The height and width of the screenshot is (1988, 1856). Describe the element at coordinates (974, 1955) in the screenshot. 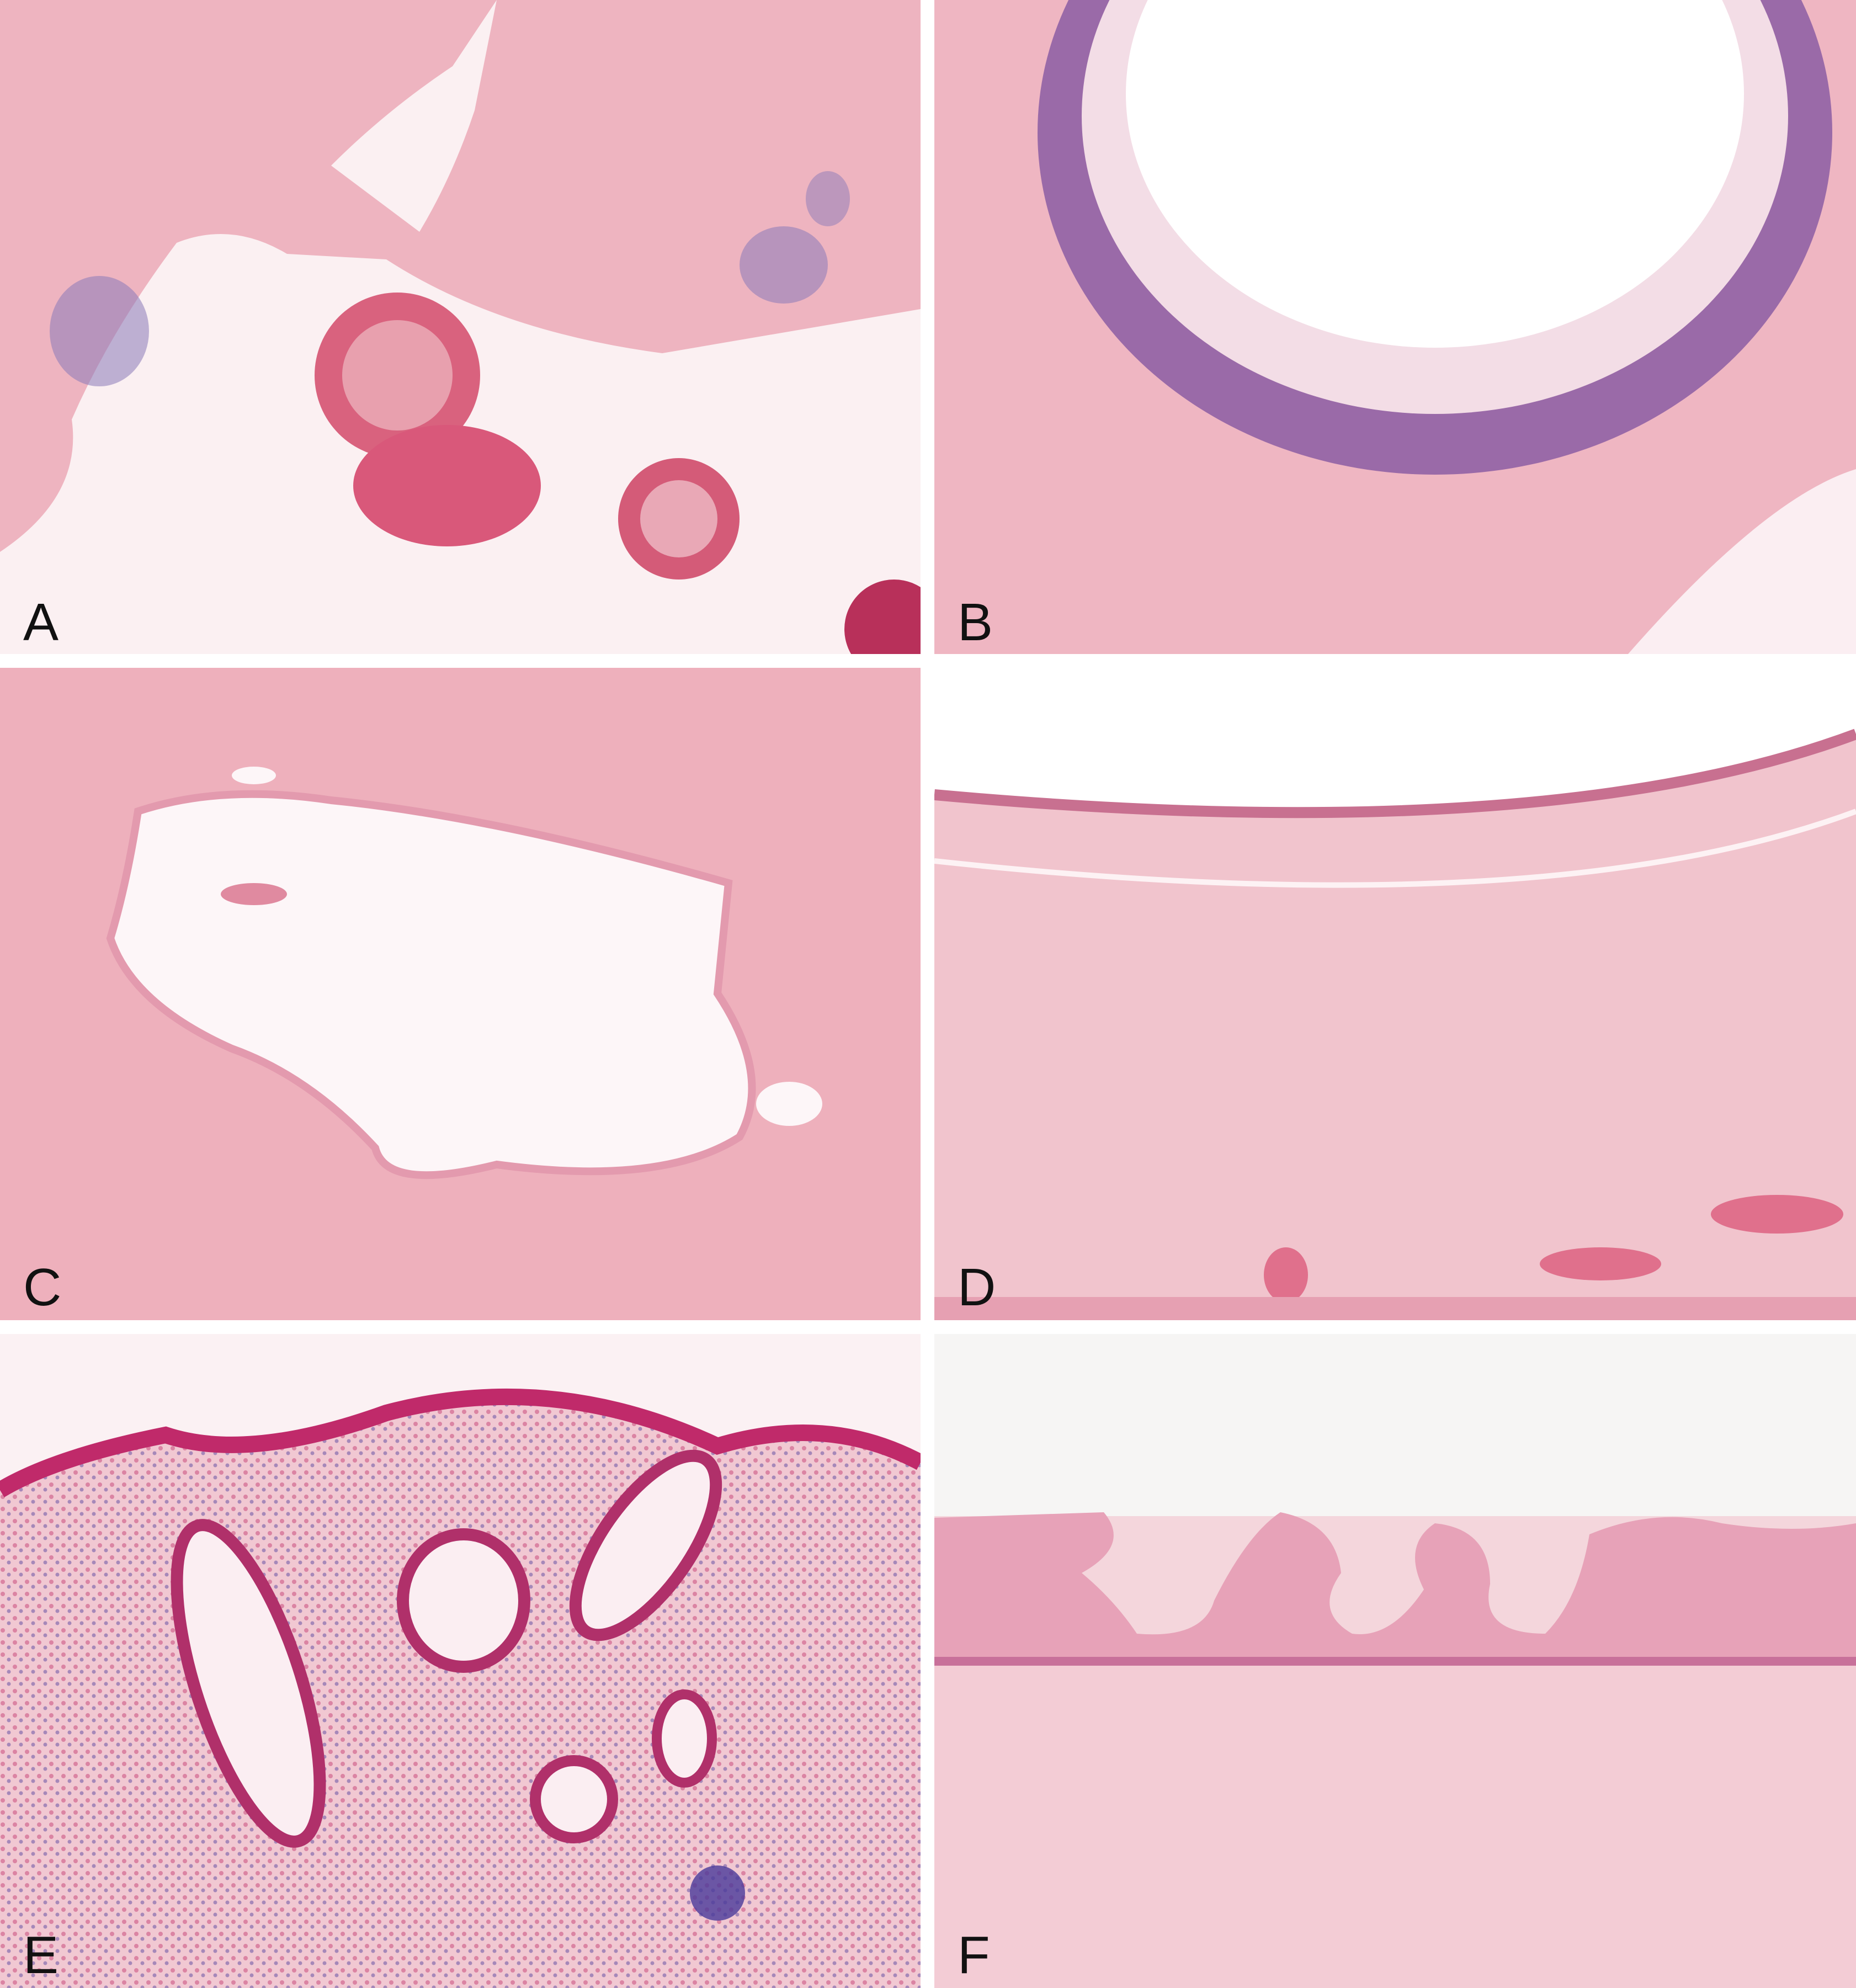

I see `panel-label: F` at that location.